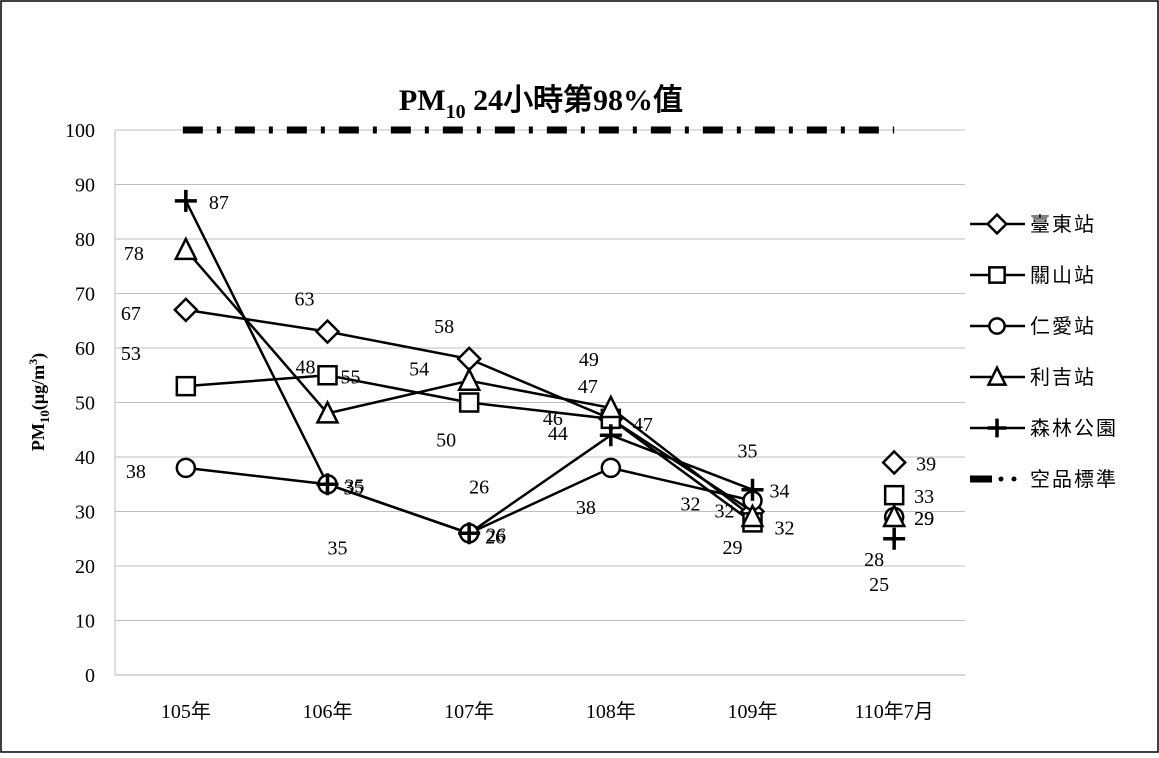 The image size is (1159, 758). Describe the element at coordinates (924, 497) in the screenshot. I see `data-label: 33` at that location.